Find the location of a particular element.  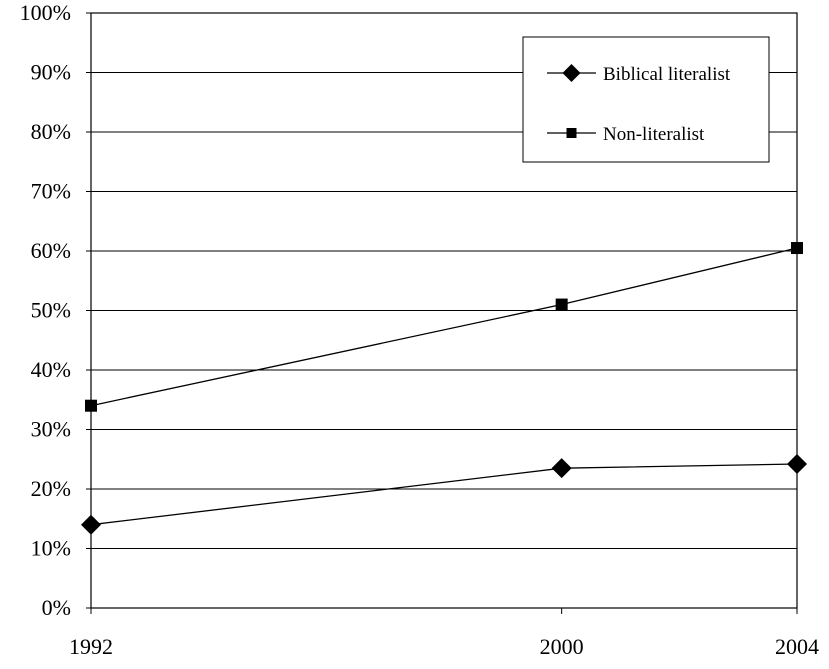

y-tick-label: 80% is located at coordinates (51, 131).